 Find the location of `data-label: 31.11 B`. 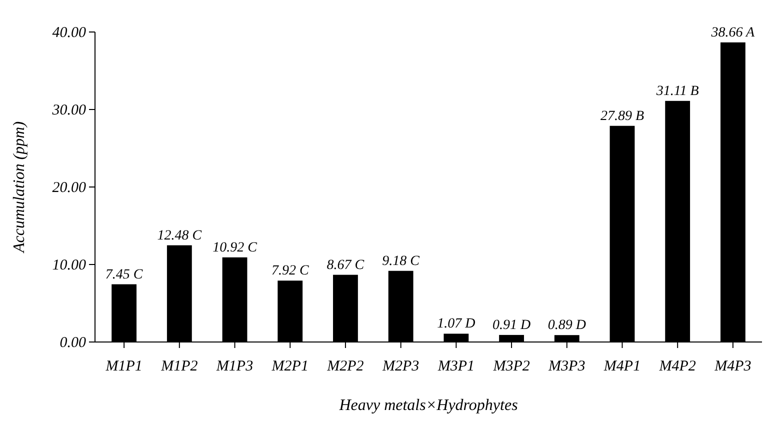

data-label: 31.11 B is located at coordinates (677, 91).